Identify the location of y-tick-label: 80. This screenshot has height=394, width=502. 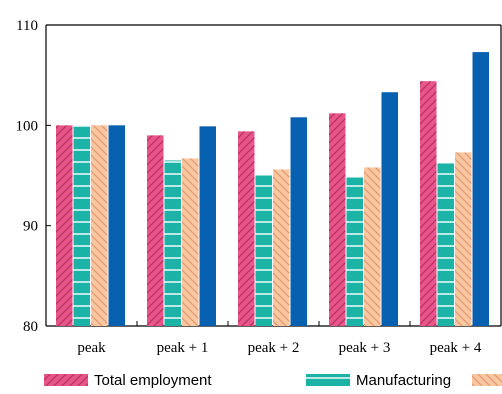
(30, 327).